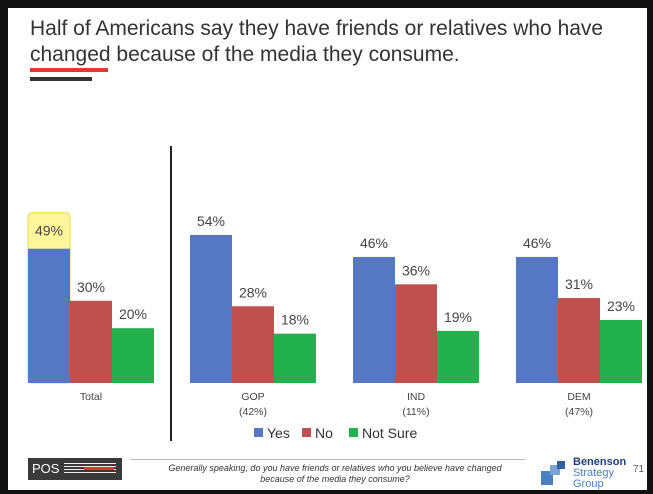  Describe the element at coordinates (374, 319) in the screenshot. I see `bar-yes-ind` at that location.